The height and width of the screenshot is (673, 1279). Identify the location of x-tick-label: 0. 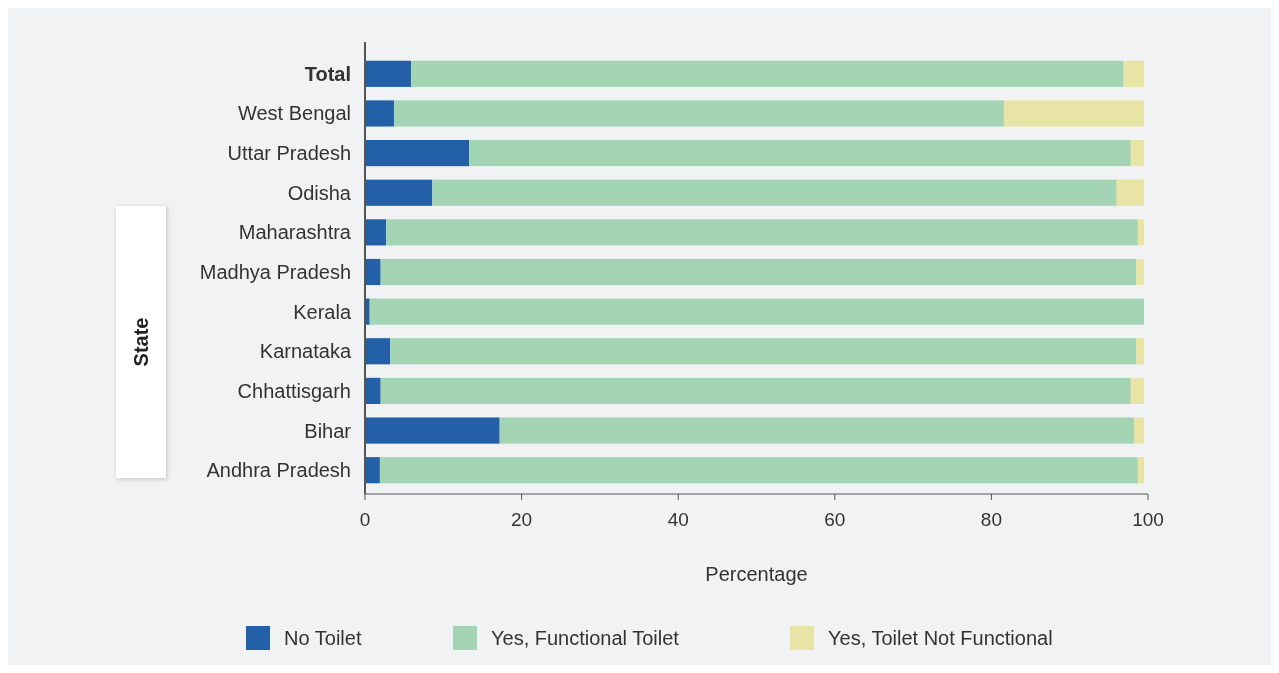
(365, 519).